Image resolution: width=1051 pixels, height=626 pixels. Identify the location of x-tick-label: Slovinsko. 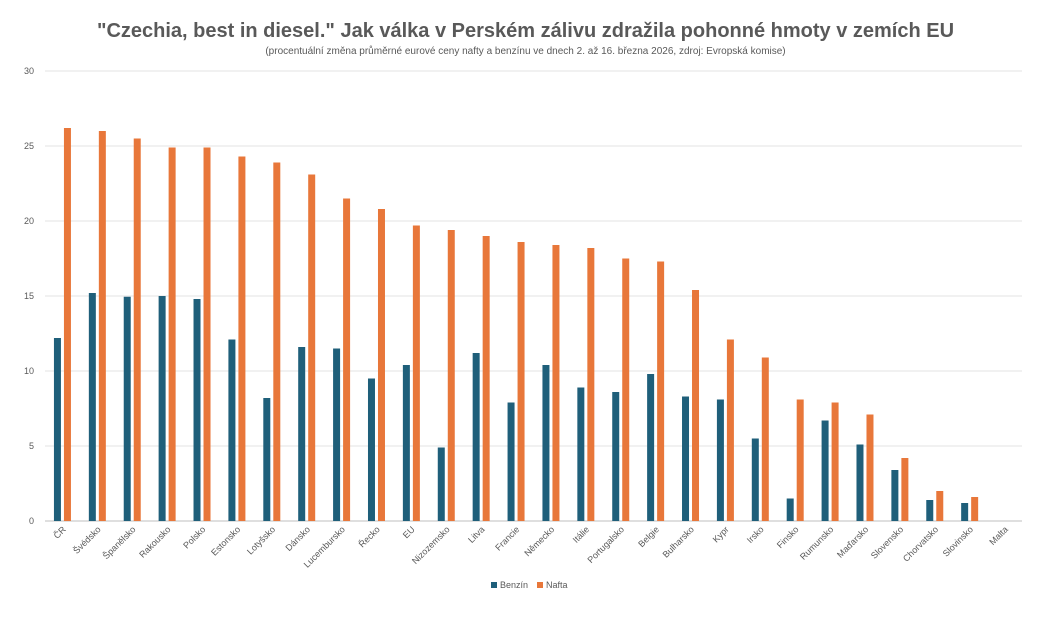
(958, 541).